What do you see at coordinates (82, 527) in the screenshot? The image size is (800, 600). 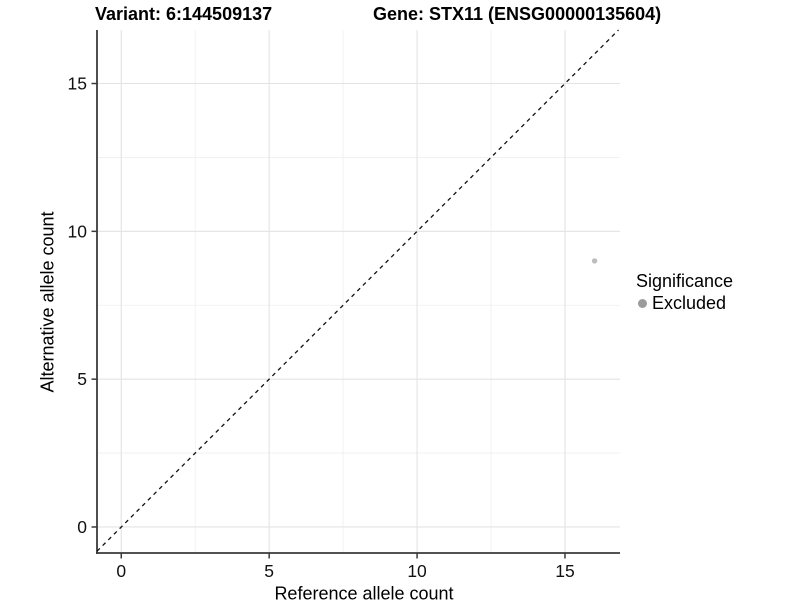 I see `y-tick-label: 0` at bounding box center [82, 527].